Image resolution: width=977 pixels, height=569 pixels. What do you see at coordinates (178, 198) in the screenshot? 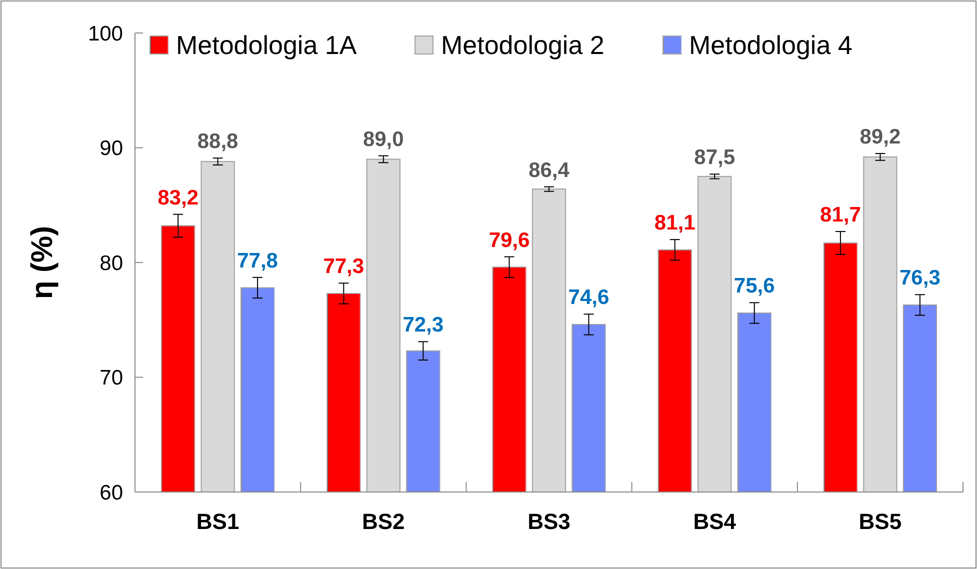
I see `data-label: 83,2` at bounding box center [178, 198].